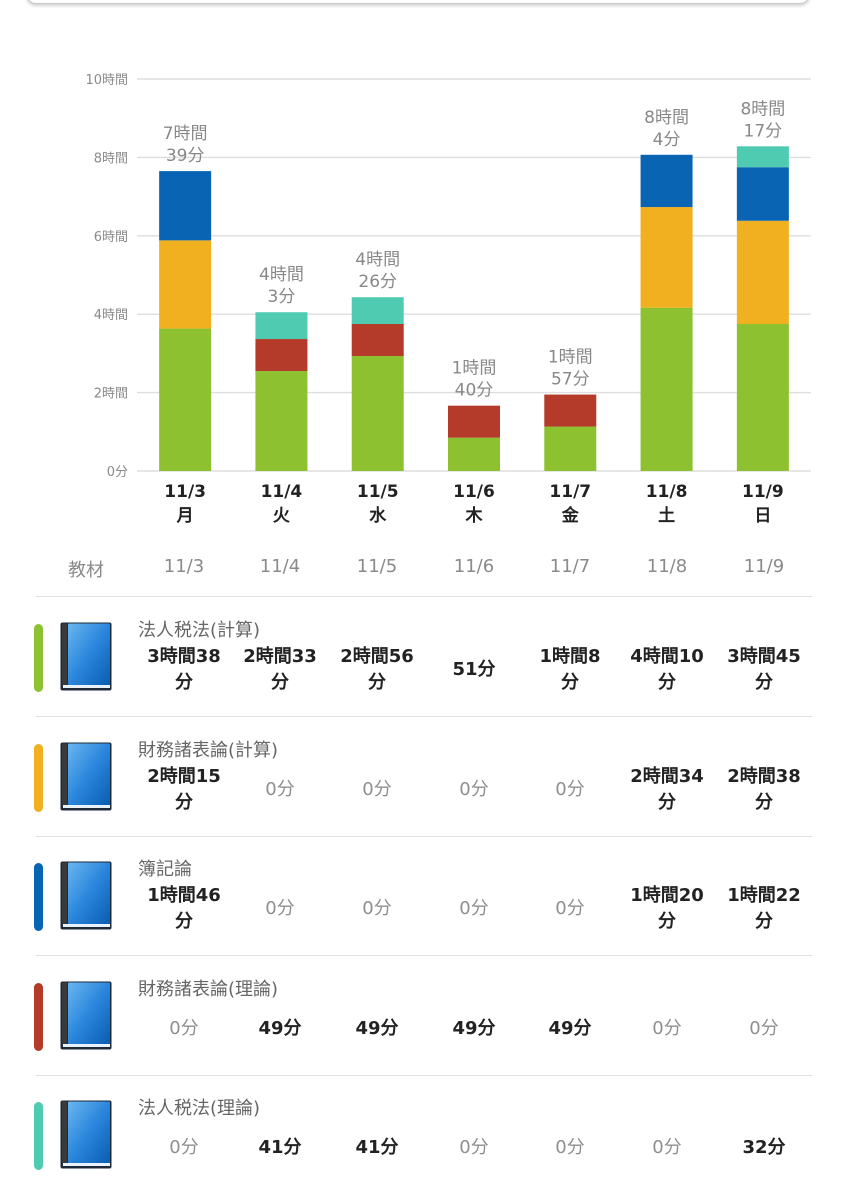  What do you see at coordinates (570, 492) in the screenshot?
I see `x-tick-date: 11/7` at bounding box center [570, 492].